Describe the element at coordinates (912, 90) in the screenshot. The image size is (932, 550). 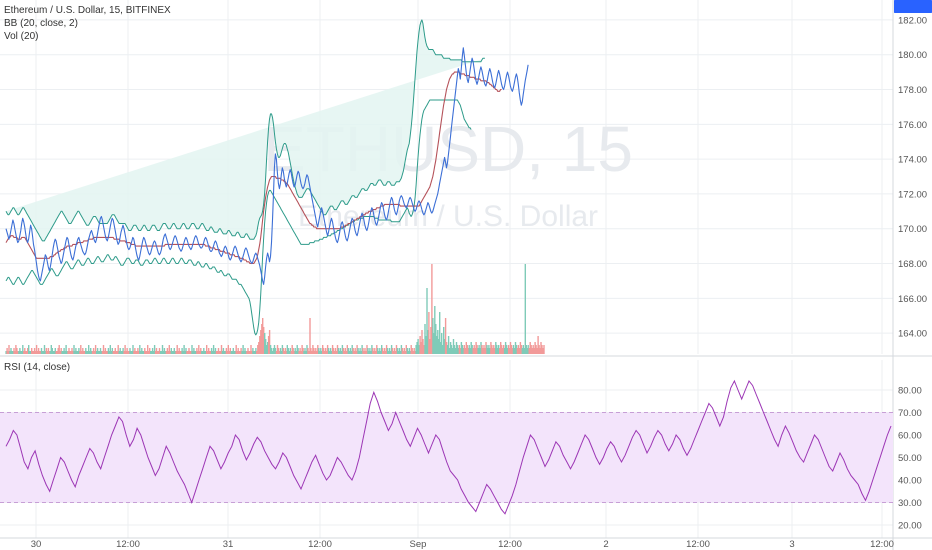
I see `price-tick-label: 178.00` at that location.